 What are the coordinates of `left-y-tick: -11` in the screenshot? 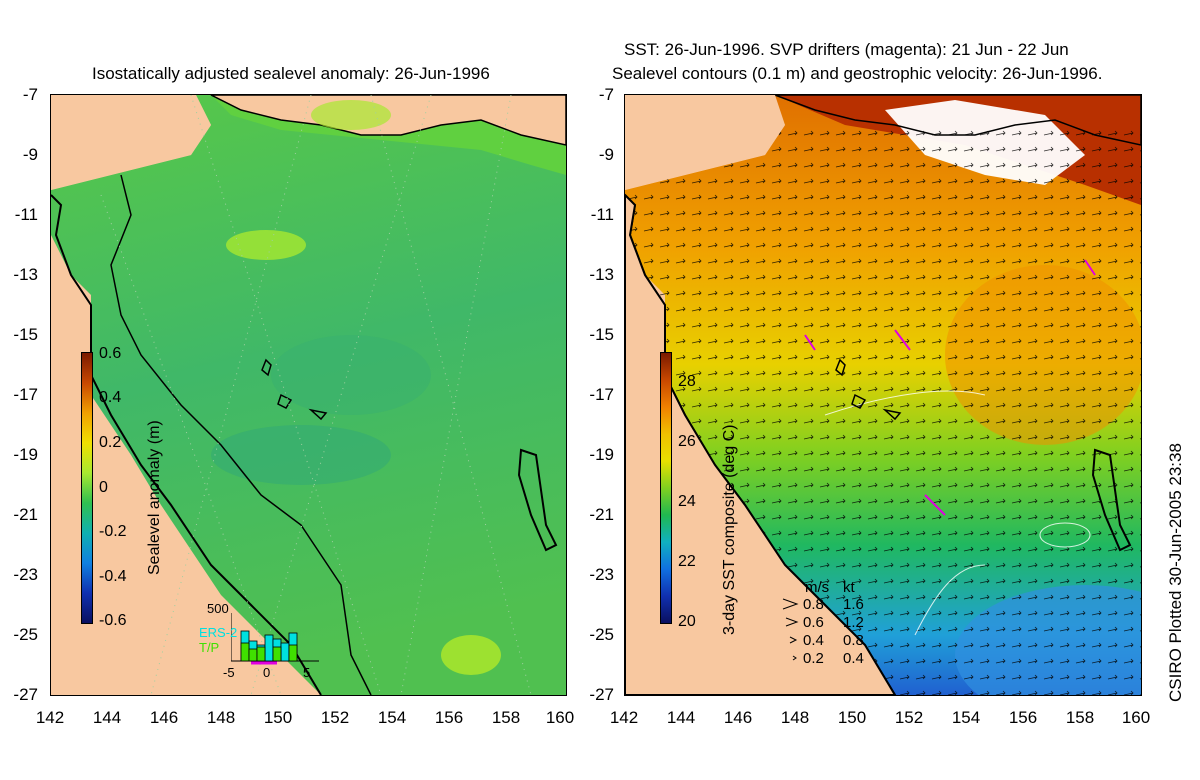 It's located at (26, 214).